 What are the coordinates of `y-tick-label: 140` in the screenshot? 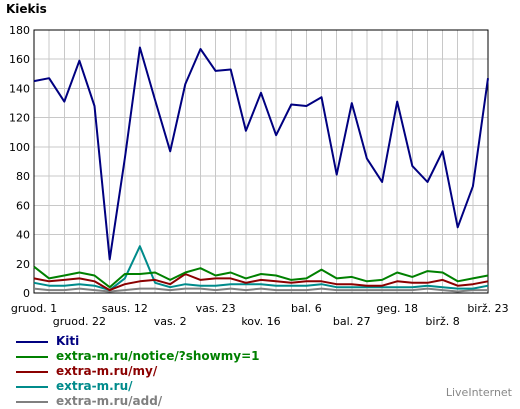 It's located at (19, 88).